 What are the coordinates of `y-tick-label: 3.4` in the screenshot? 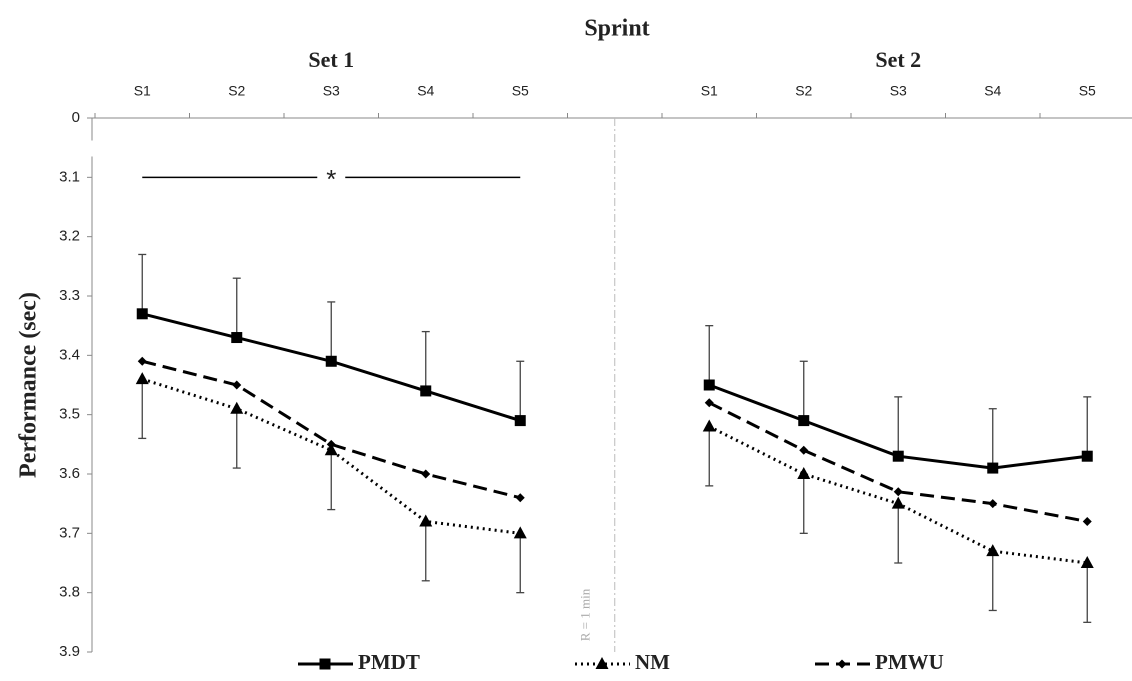 It's located at (69, 354).